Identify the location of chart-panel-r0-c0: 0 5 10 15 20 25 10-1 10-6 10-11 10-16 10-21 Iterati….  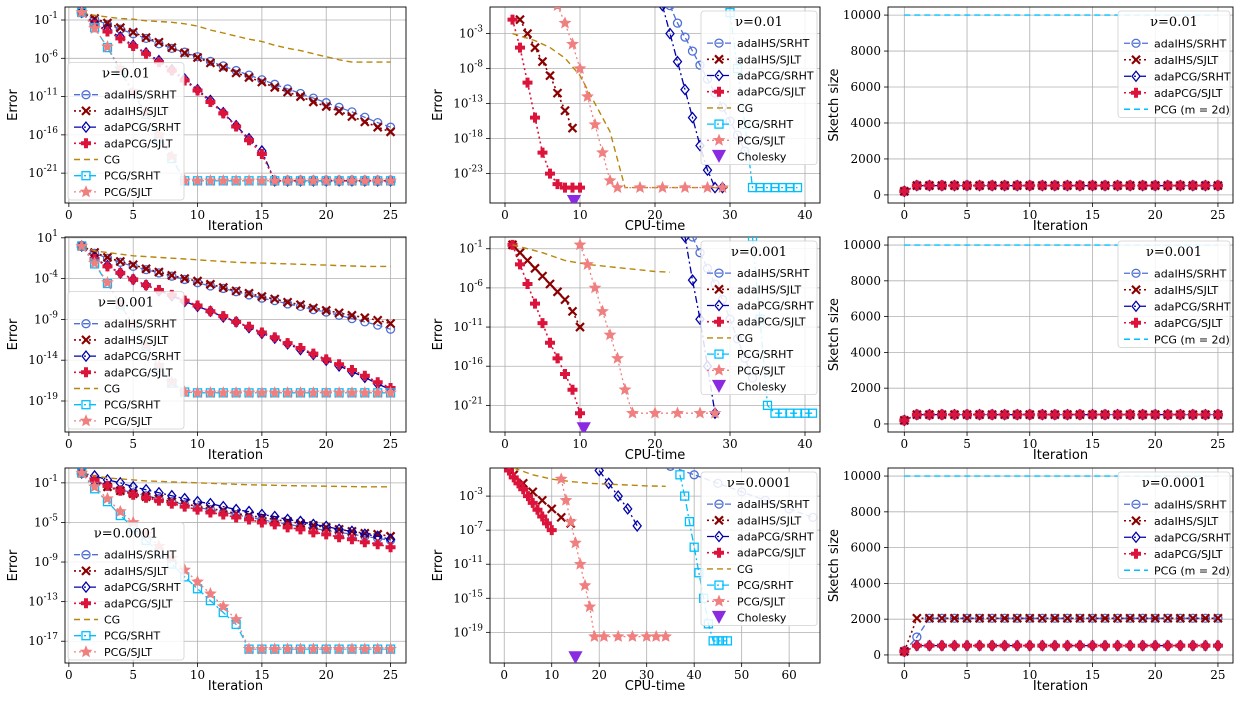
(206, 120).